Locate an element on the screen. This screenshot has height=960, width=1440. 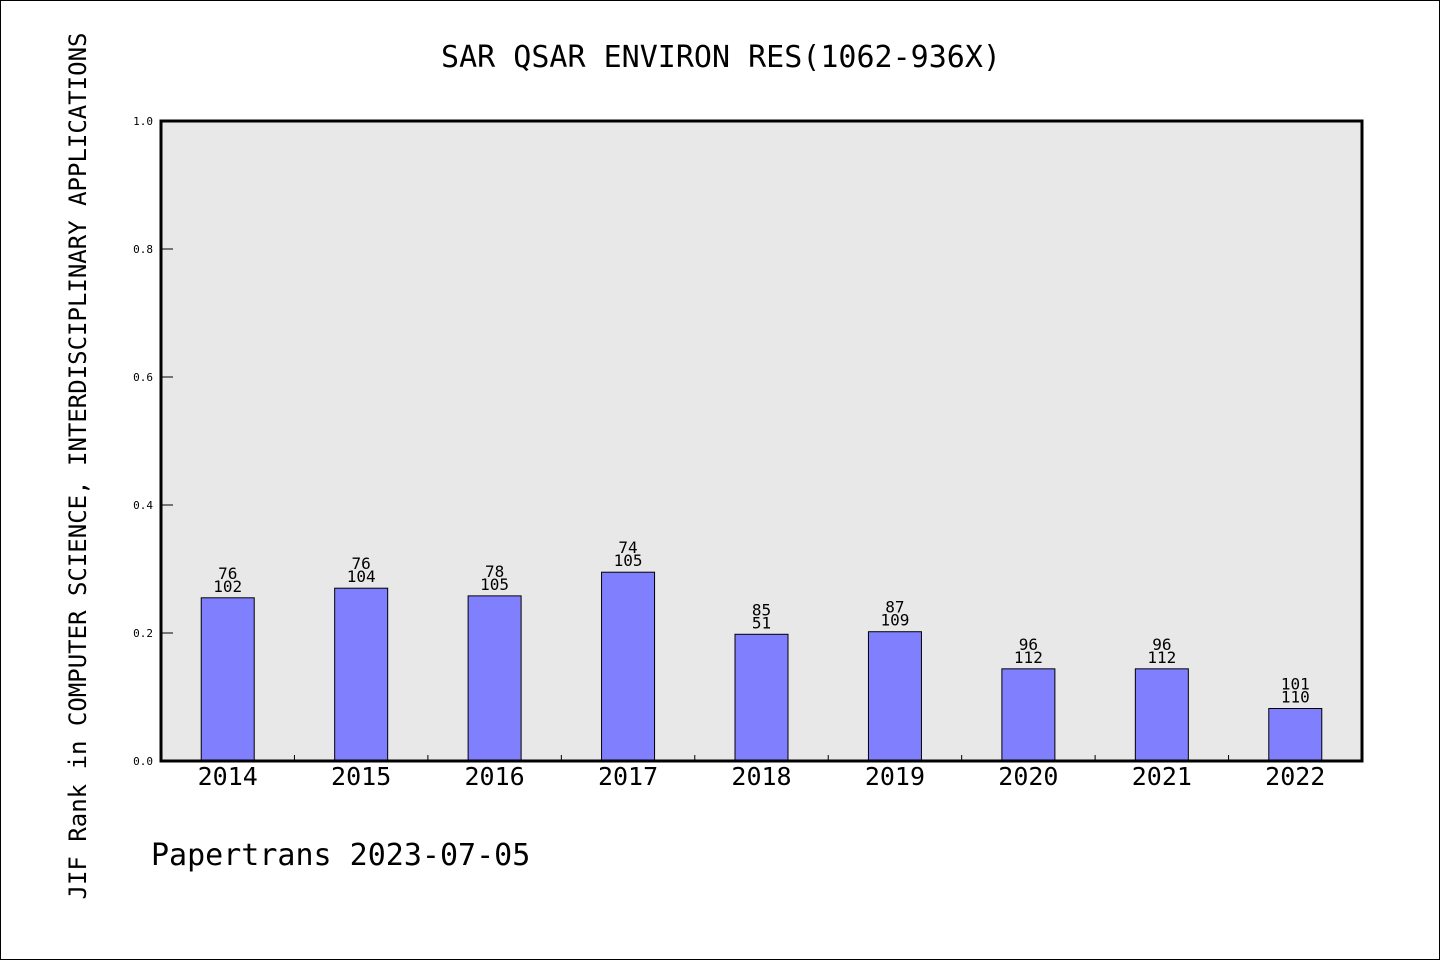
bar-total-label: 110 is located at coordinates (1295, 697).